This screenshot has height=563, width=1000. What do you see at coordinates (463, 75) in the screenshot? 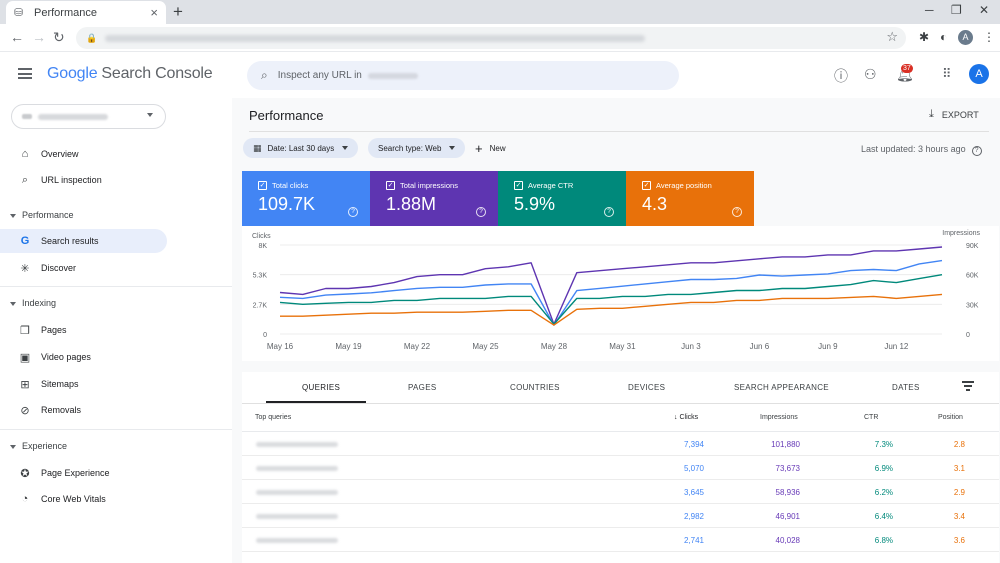
I see `url-inspection-search: ⌕ Inspect any URL in` at bounding box center [463, 75].